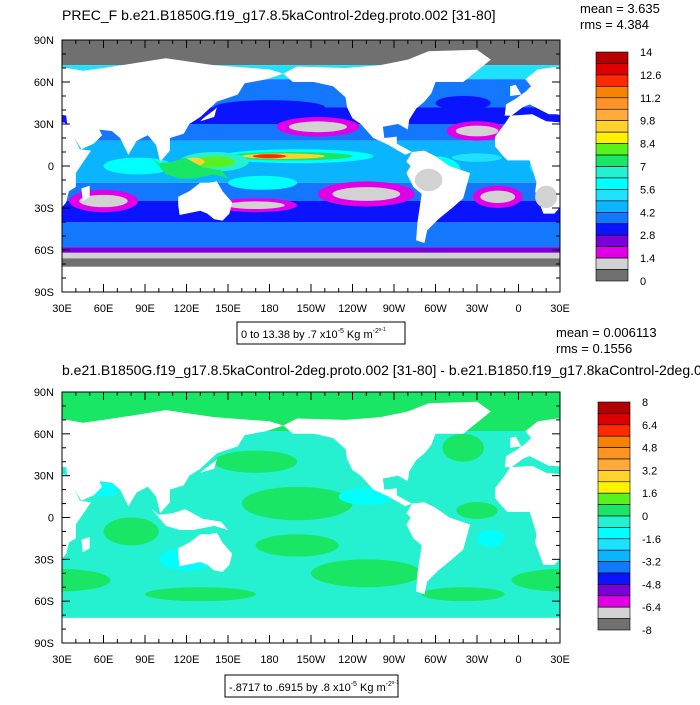 The image size is (700, 705). Describe the element at coordinates (651, 540) in the screenshot. I see `colorbar-label: -1.6` at that location.